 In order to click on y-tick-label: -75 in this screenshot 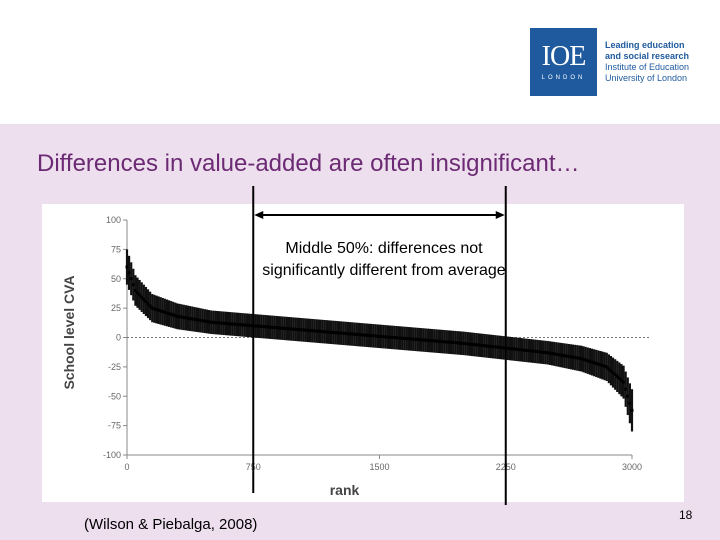, I will do `click(114, 426)`.